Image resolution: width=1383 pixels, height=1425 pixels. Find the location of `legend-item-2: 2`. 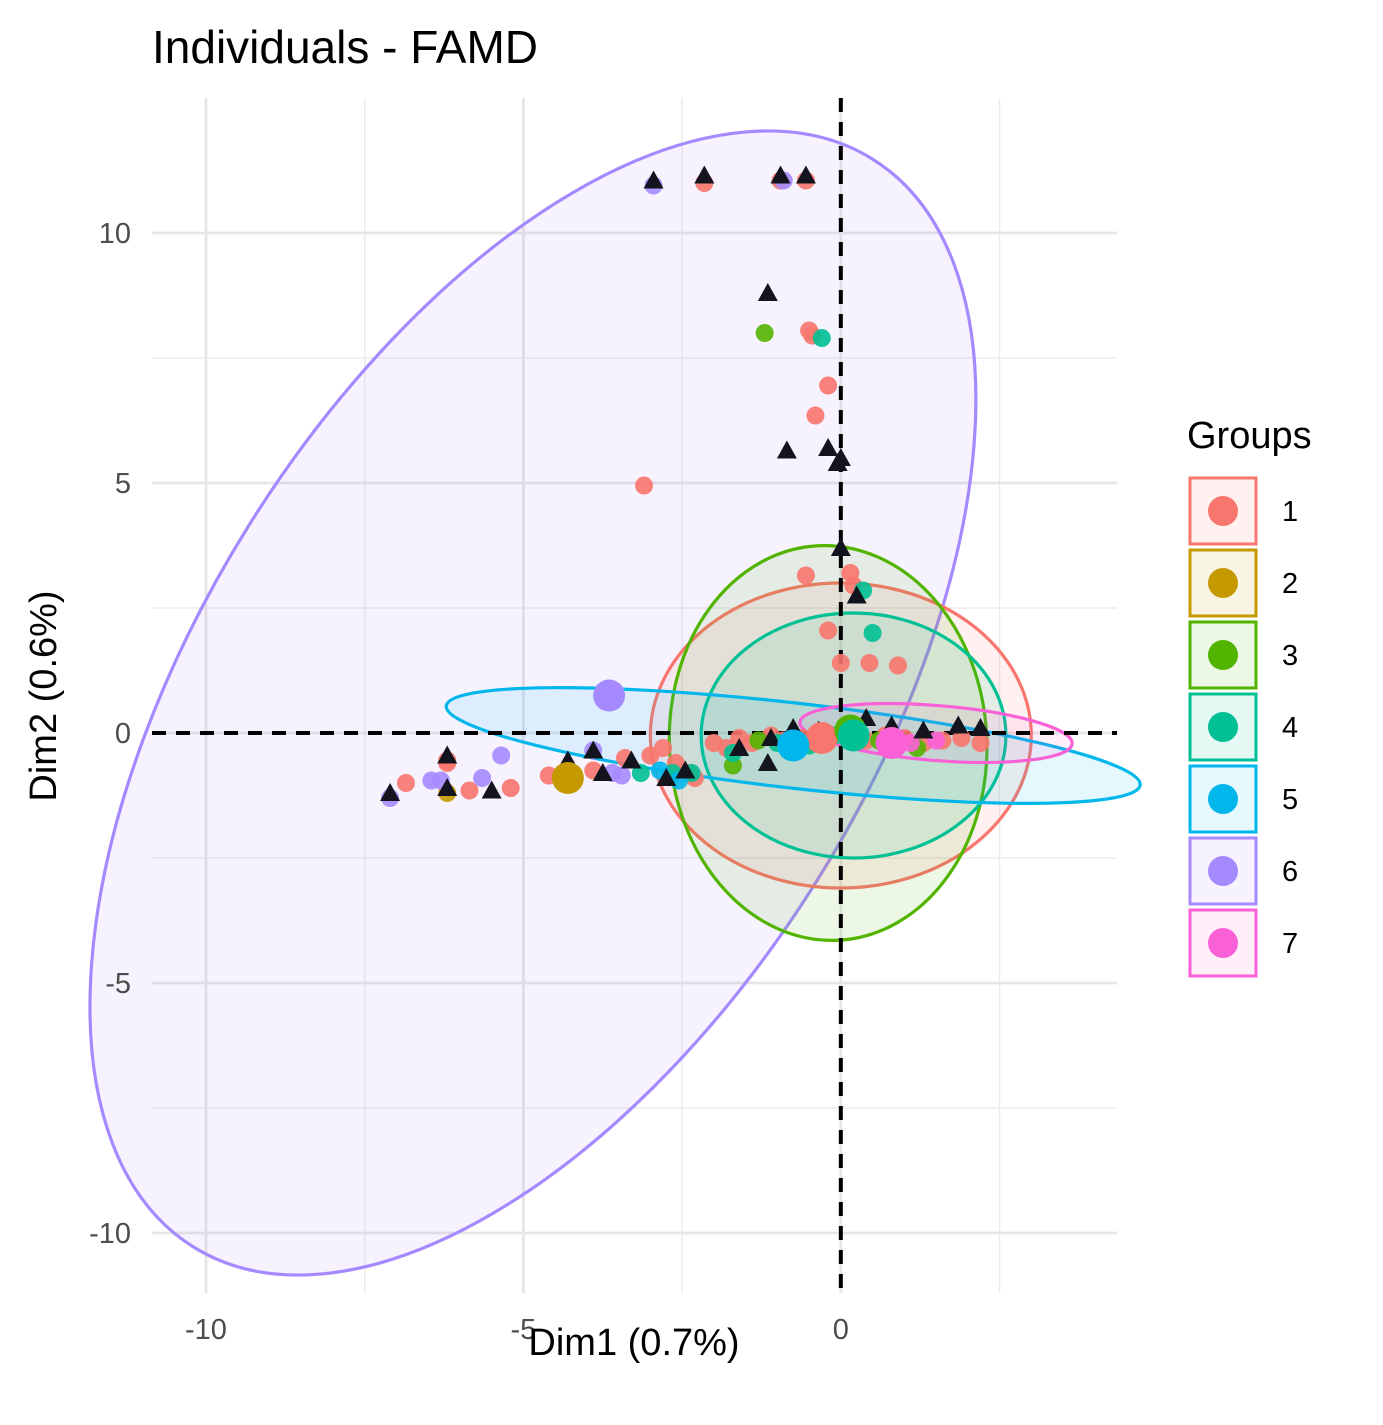

legend-item-2: 2 is located at coordinates (1244, 583).